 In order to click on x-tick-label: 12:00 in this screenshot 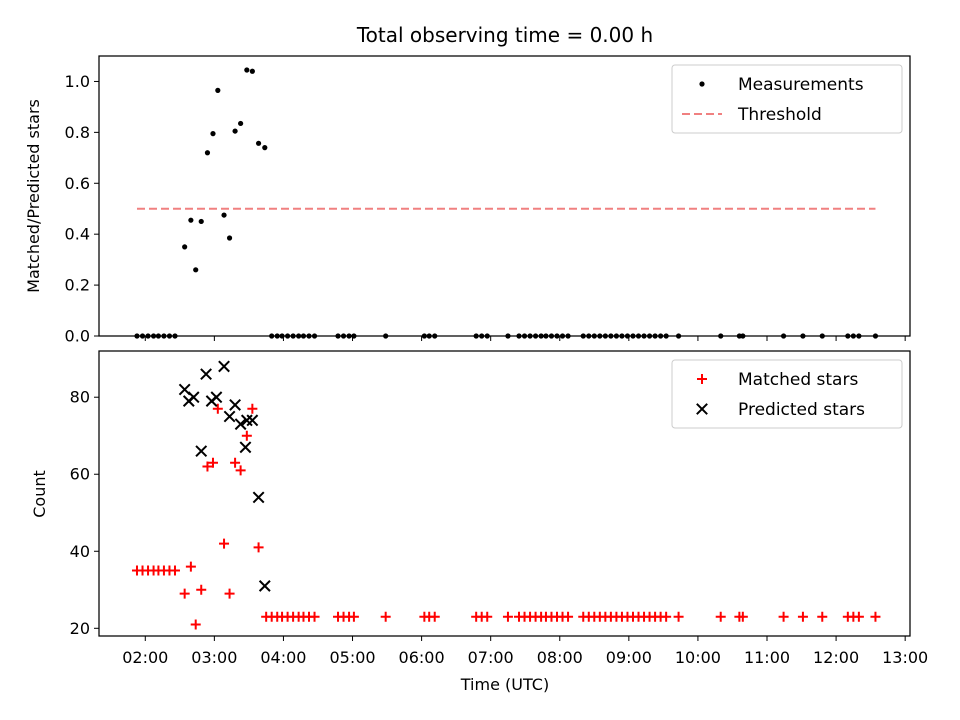, I will do `click(836, 657)`.